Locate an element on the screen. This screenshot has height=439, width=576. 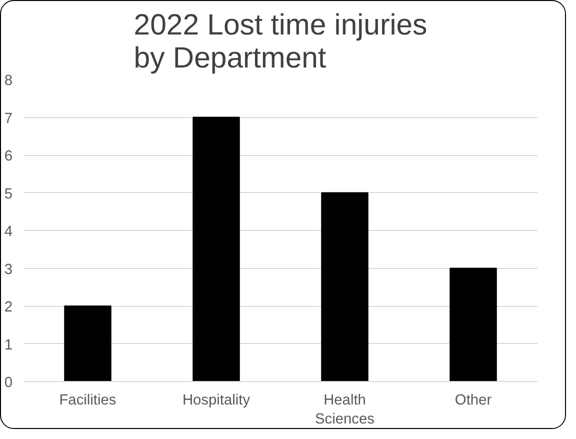
chart-title: 2022 Lost time injuries by Department is located at coordinates (281, 41).